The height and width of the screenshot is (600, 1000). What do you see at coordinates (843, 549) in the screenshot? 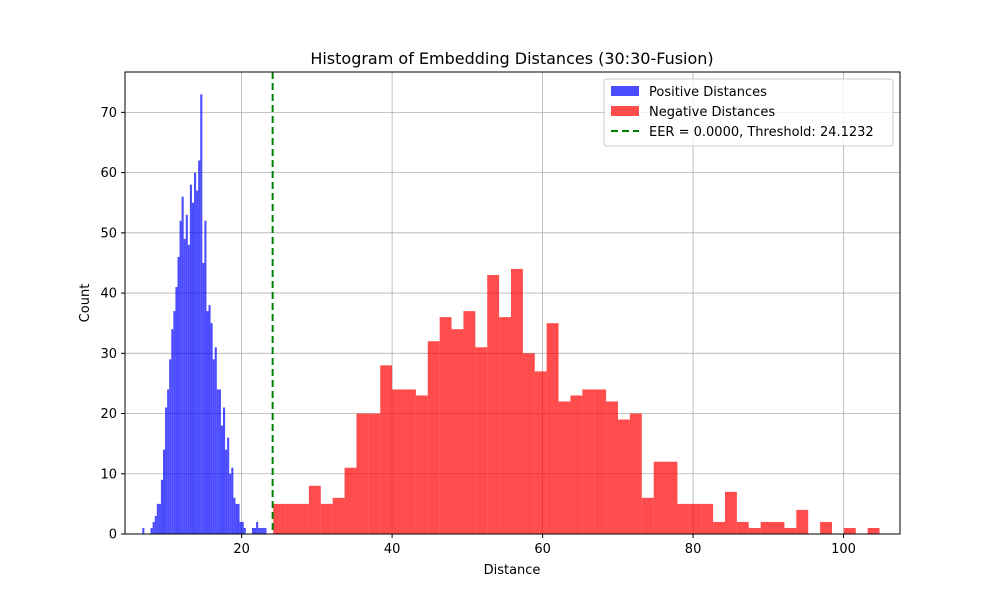
I see `x-tick-label: 100` at bounding box center [843, 549].